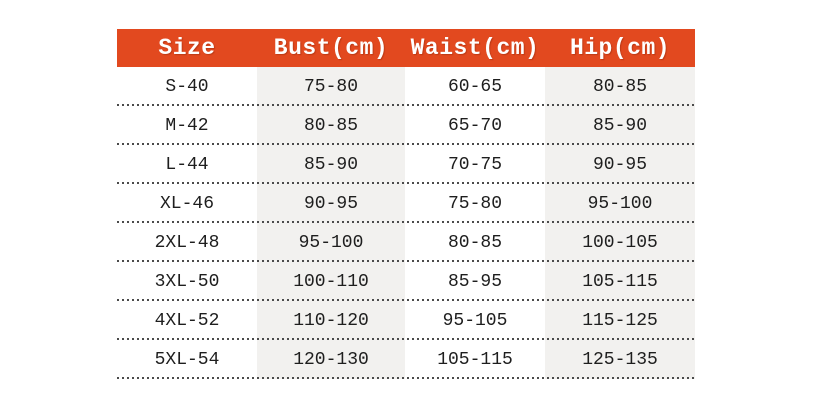 The height and width of the screenshot is (416, 835). Describe the element at coordinates (620, 320) in the screenshot. I see `hip-cell: 115-125` at that location.